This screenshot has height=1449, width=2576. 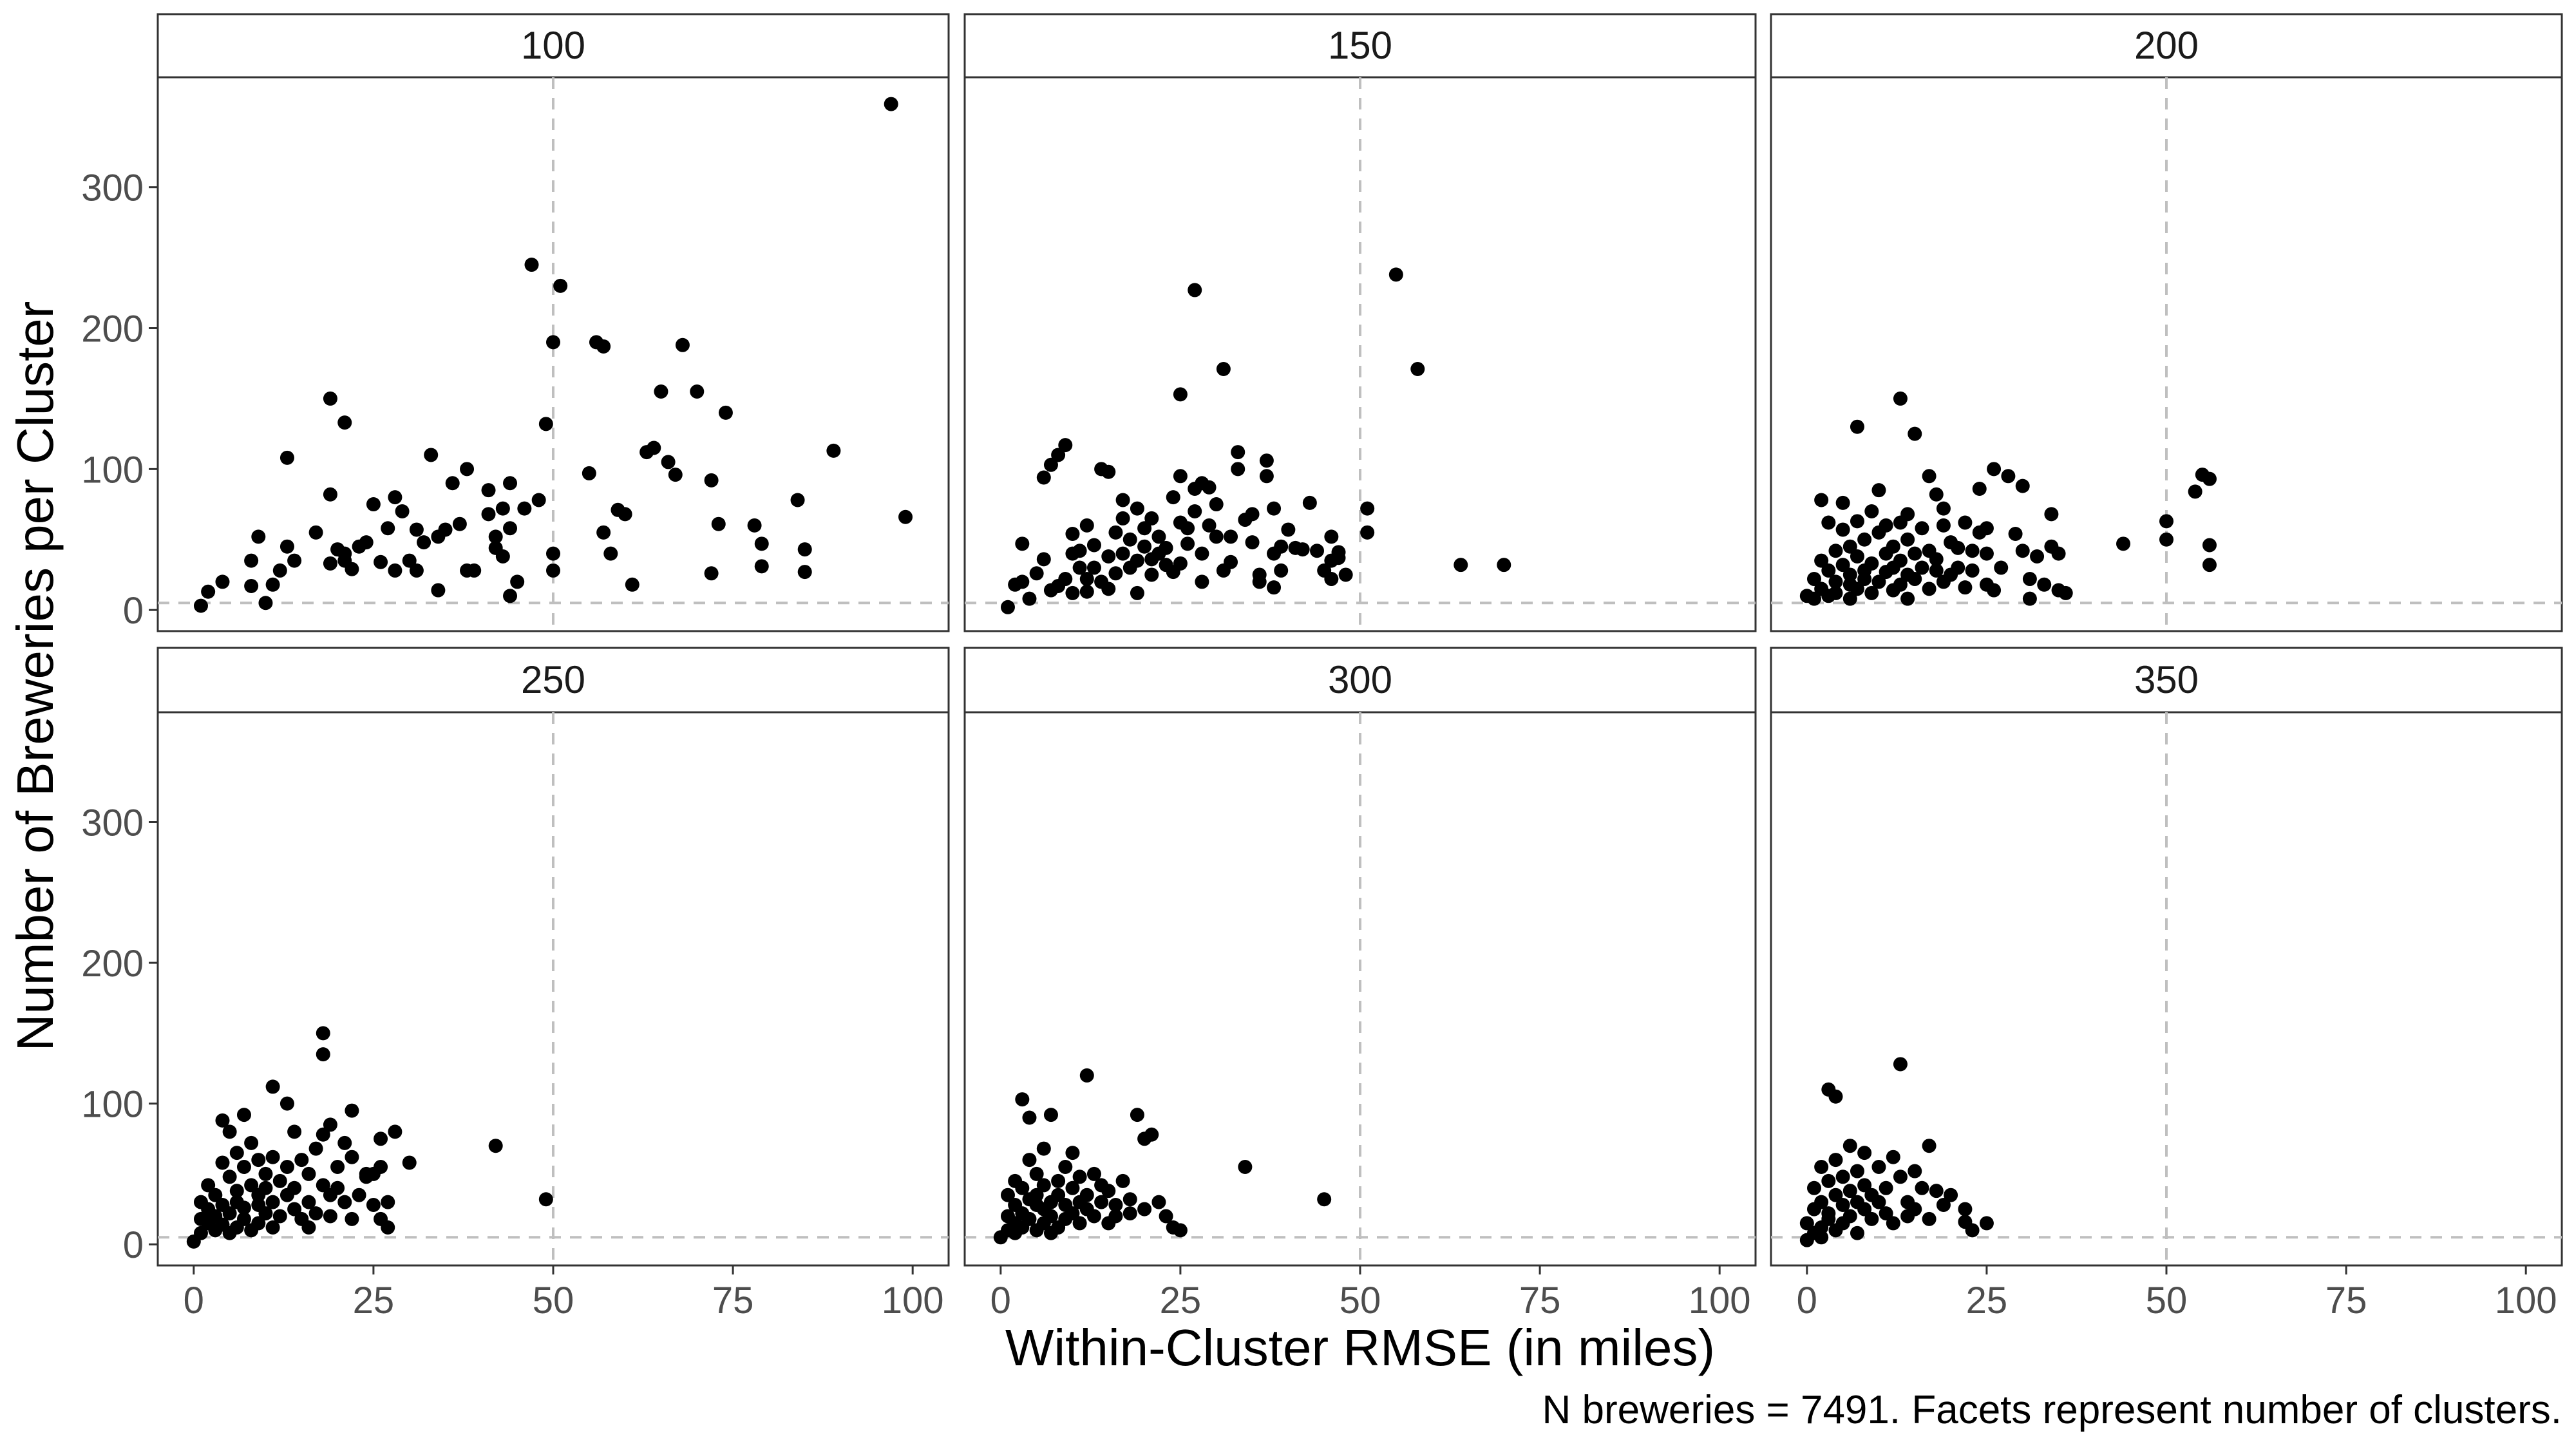 What do you see at coordinates (133, 1245) in the screenshot?
I see `y-tick-label: 0` at bounding box center [133, 1245].